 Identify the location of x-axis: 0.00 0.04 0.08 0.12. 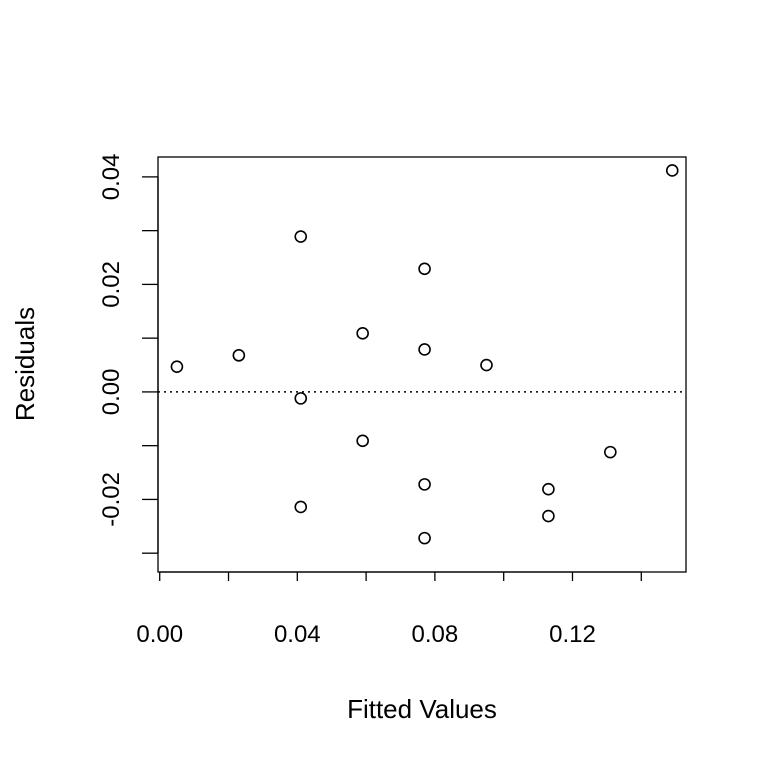
(389, 609).